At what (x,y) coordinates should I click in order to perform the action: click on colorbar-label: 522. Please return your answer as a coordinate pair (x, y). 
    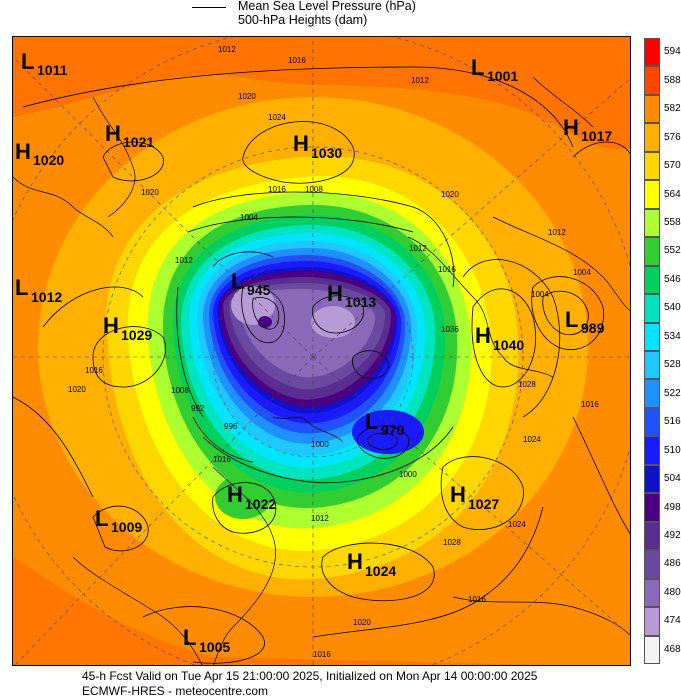
    Looking at the image, I should click on (672, 393).